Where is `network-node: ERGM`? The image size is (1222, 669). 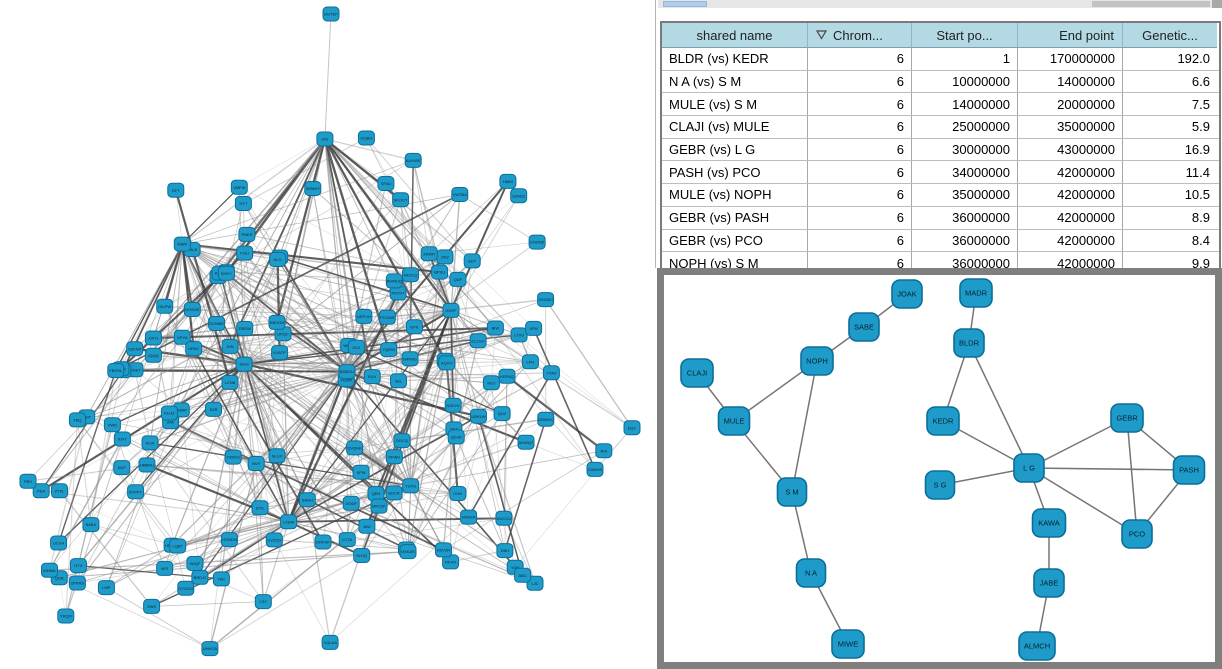
network-node: ERGM is located at coordinates (245, 328).